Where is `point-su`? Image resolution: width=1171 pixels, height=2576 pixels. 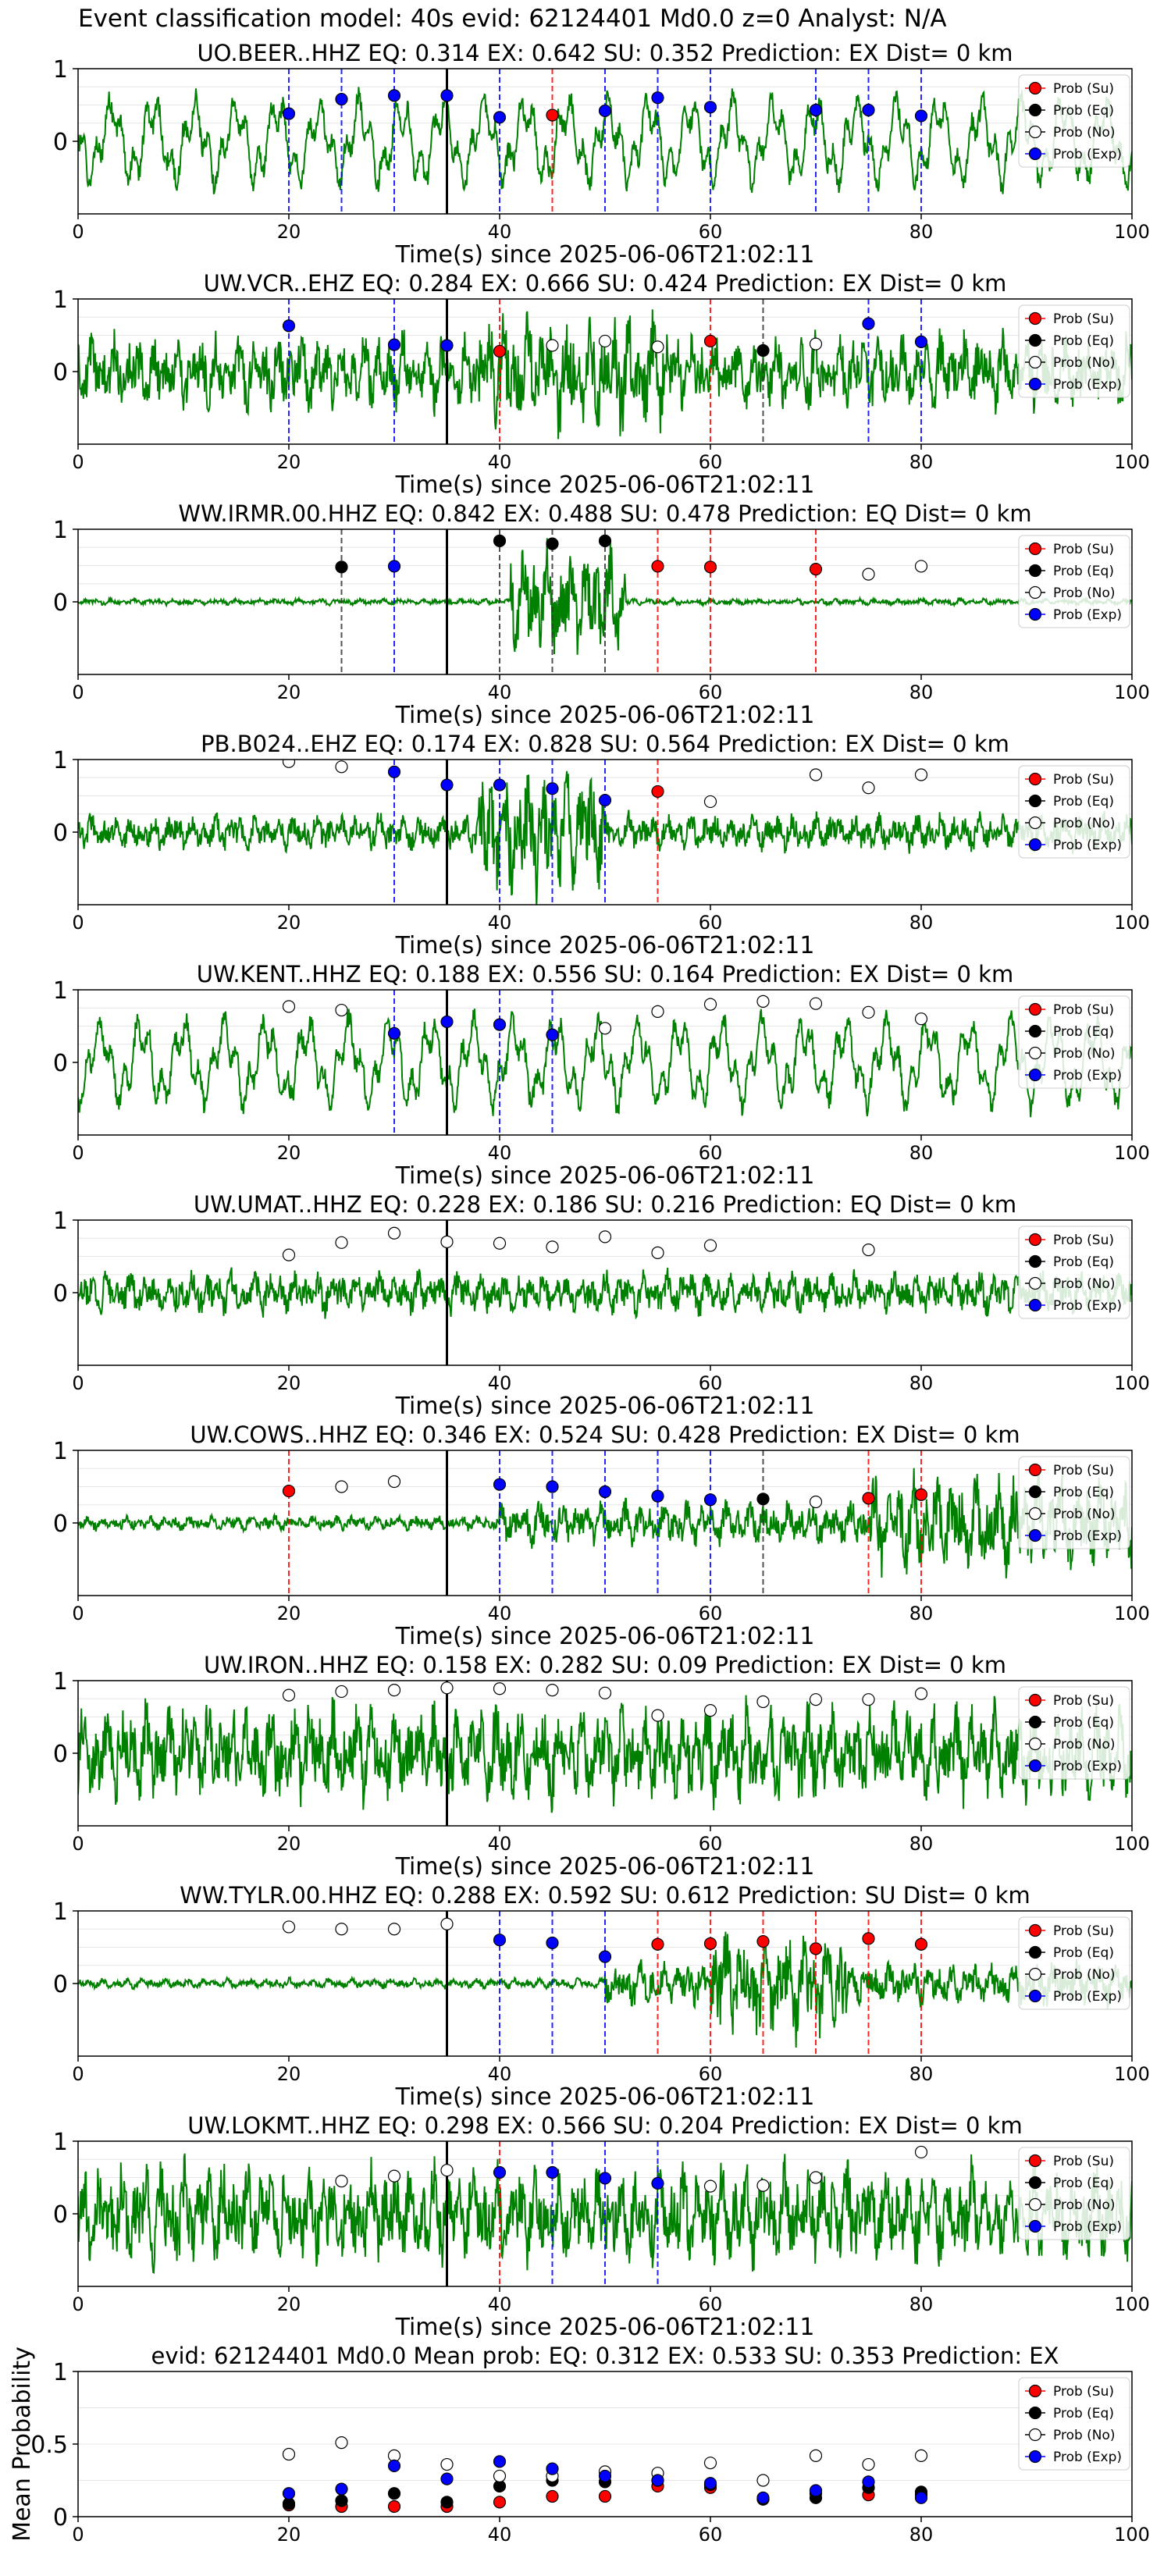 point-su is located at coordinates (710, 1943).